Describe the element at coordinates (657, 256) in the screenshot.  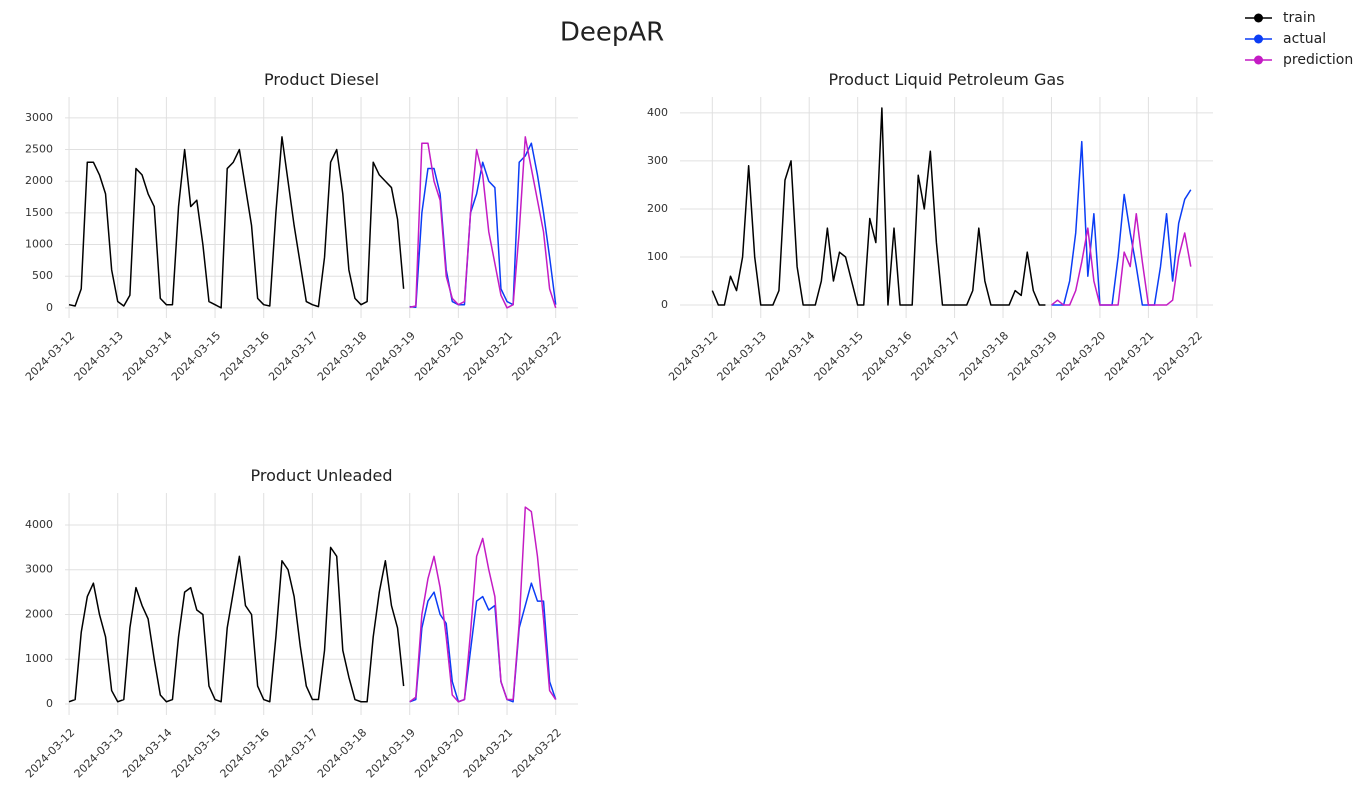
I see `y-tick-label: 100` at that location.